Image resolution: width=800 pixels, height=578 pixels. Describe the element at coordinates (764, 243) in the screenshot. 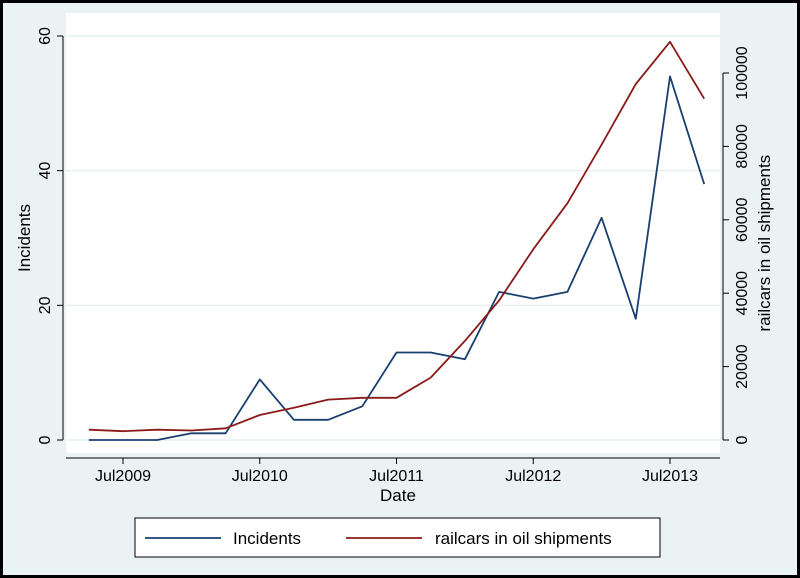

I see `y-axis-title-right: railcars in oil shipments` at that location.